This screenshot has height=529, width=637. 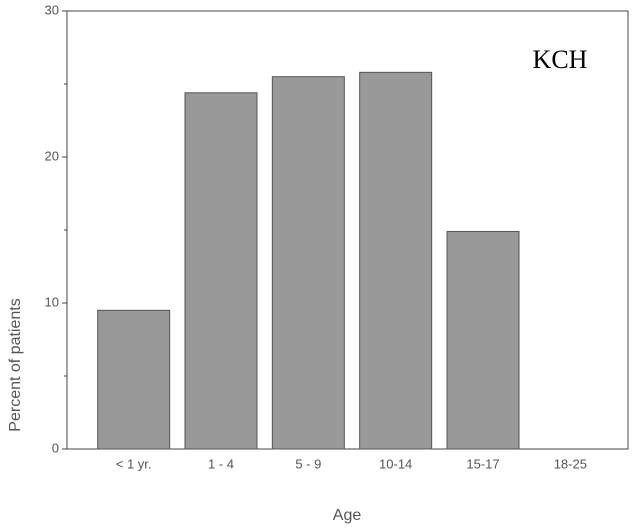 What do you see at coordinates (134, 463) in the screenshot?
I see `x-tick-label: < 1 yr.` at bounding box center [134, 463].